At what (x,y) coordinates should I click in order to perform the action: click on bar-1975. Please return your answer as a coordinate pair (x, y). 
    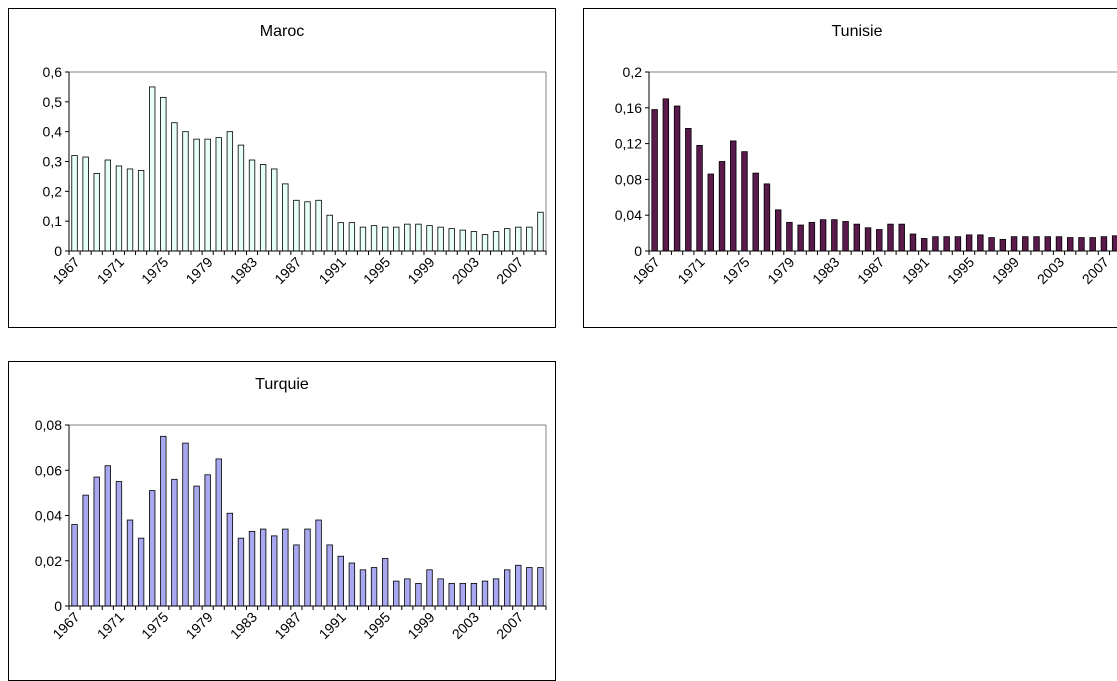
    Looking at the image, I should click on (744, 201).